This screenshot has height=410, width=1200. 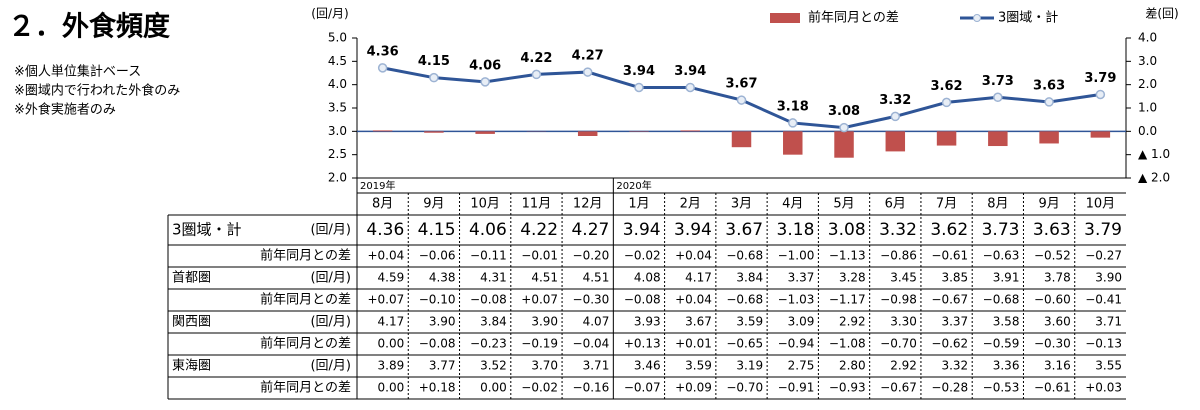 I want to click on cell: −0.86, so click(x=898, y=256).